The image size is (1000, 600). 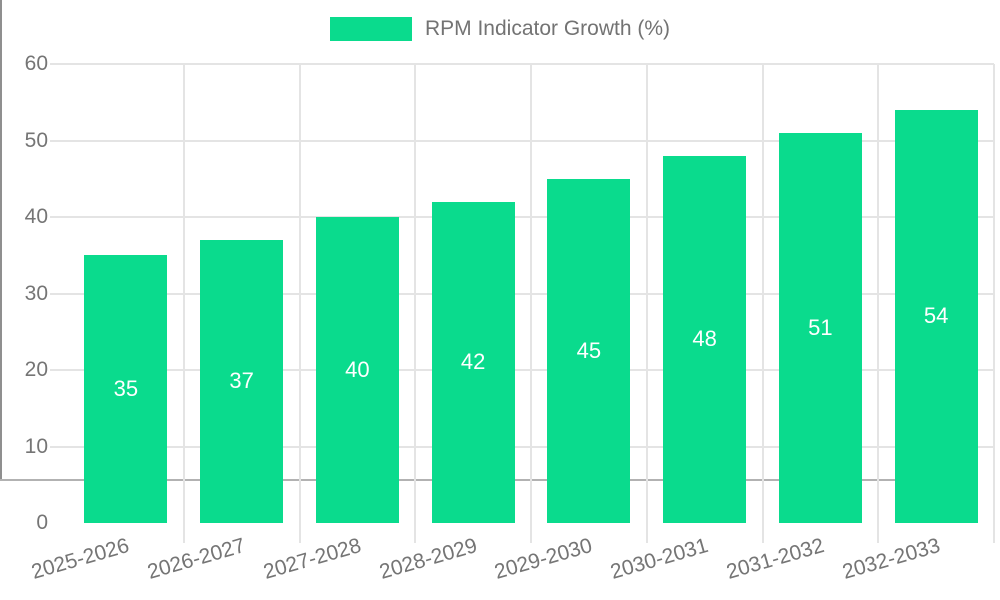 I want to click on x-axis-label: 2031-2032, so click(x=775, y=559).